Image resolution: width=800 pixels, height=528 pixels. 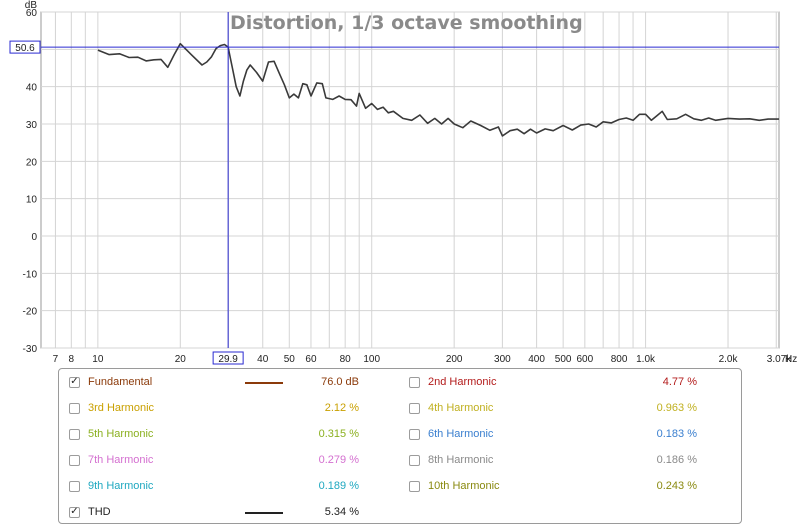 I want to click on x-tick-label: 40, so click(x=263, y=359).